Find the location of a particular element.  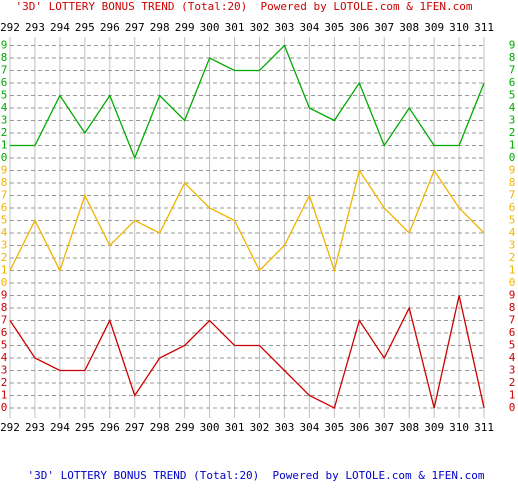

x-tick-label-bottom: 308 is located at coordinates (409, 427).